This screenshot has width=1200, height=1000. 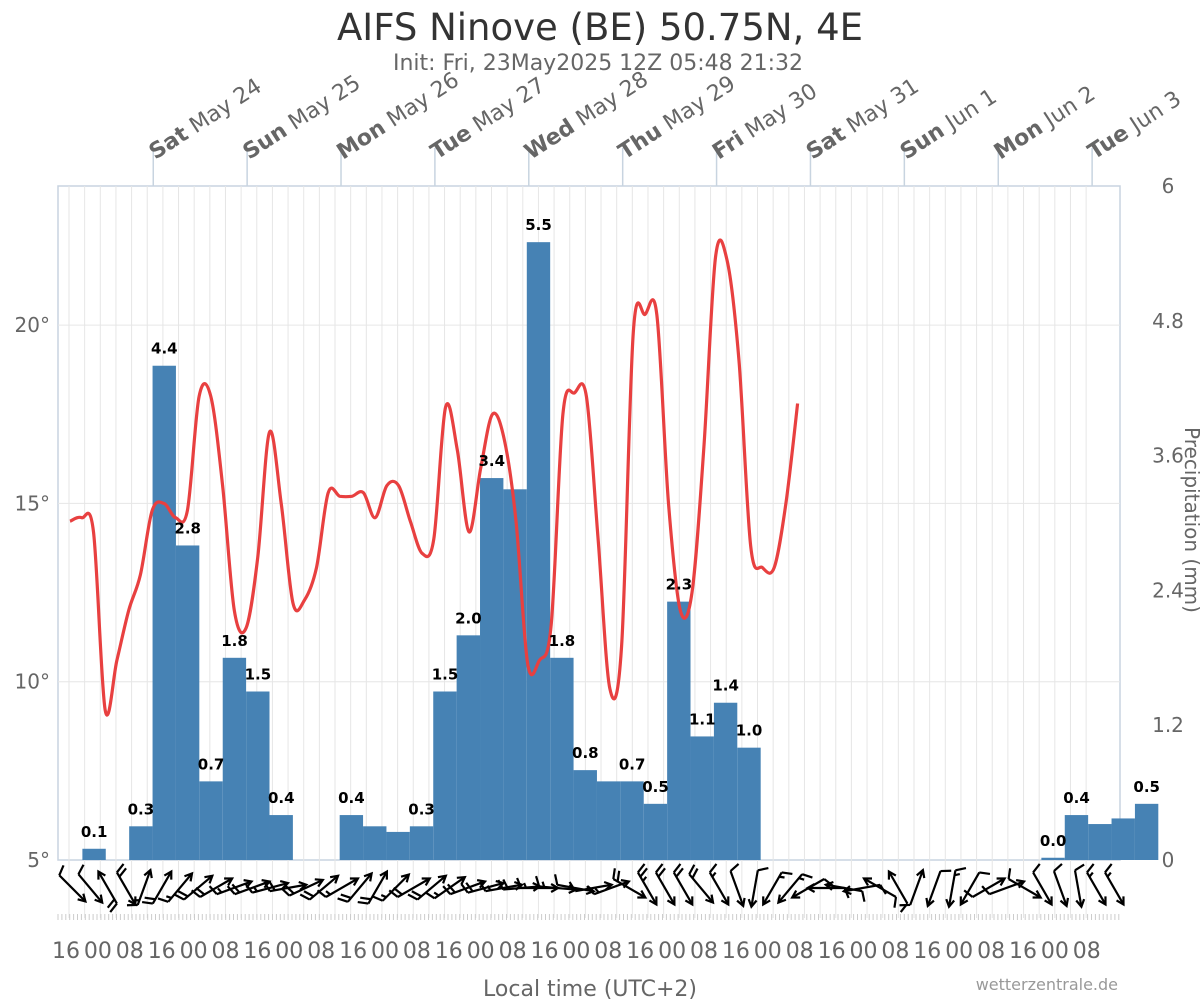 I want to click on bar-data-label: 0.7, so click(x=632, y=764).